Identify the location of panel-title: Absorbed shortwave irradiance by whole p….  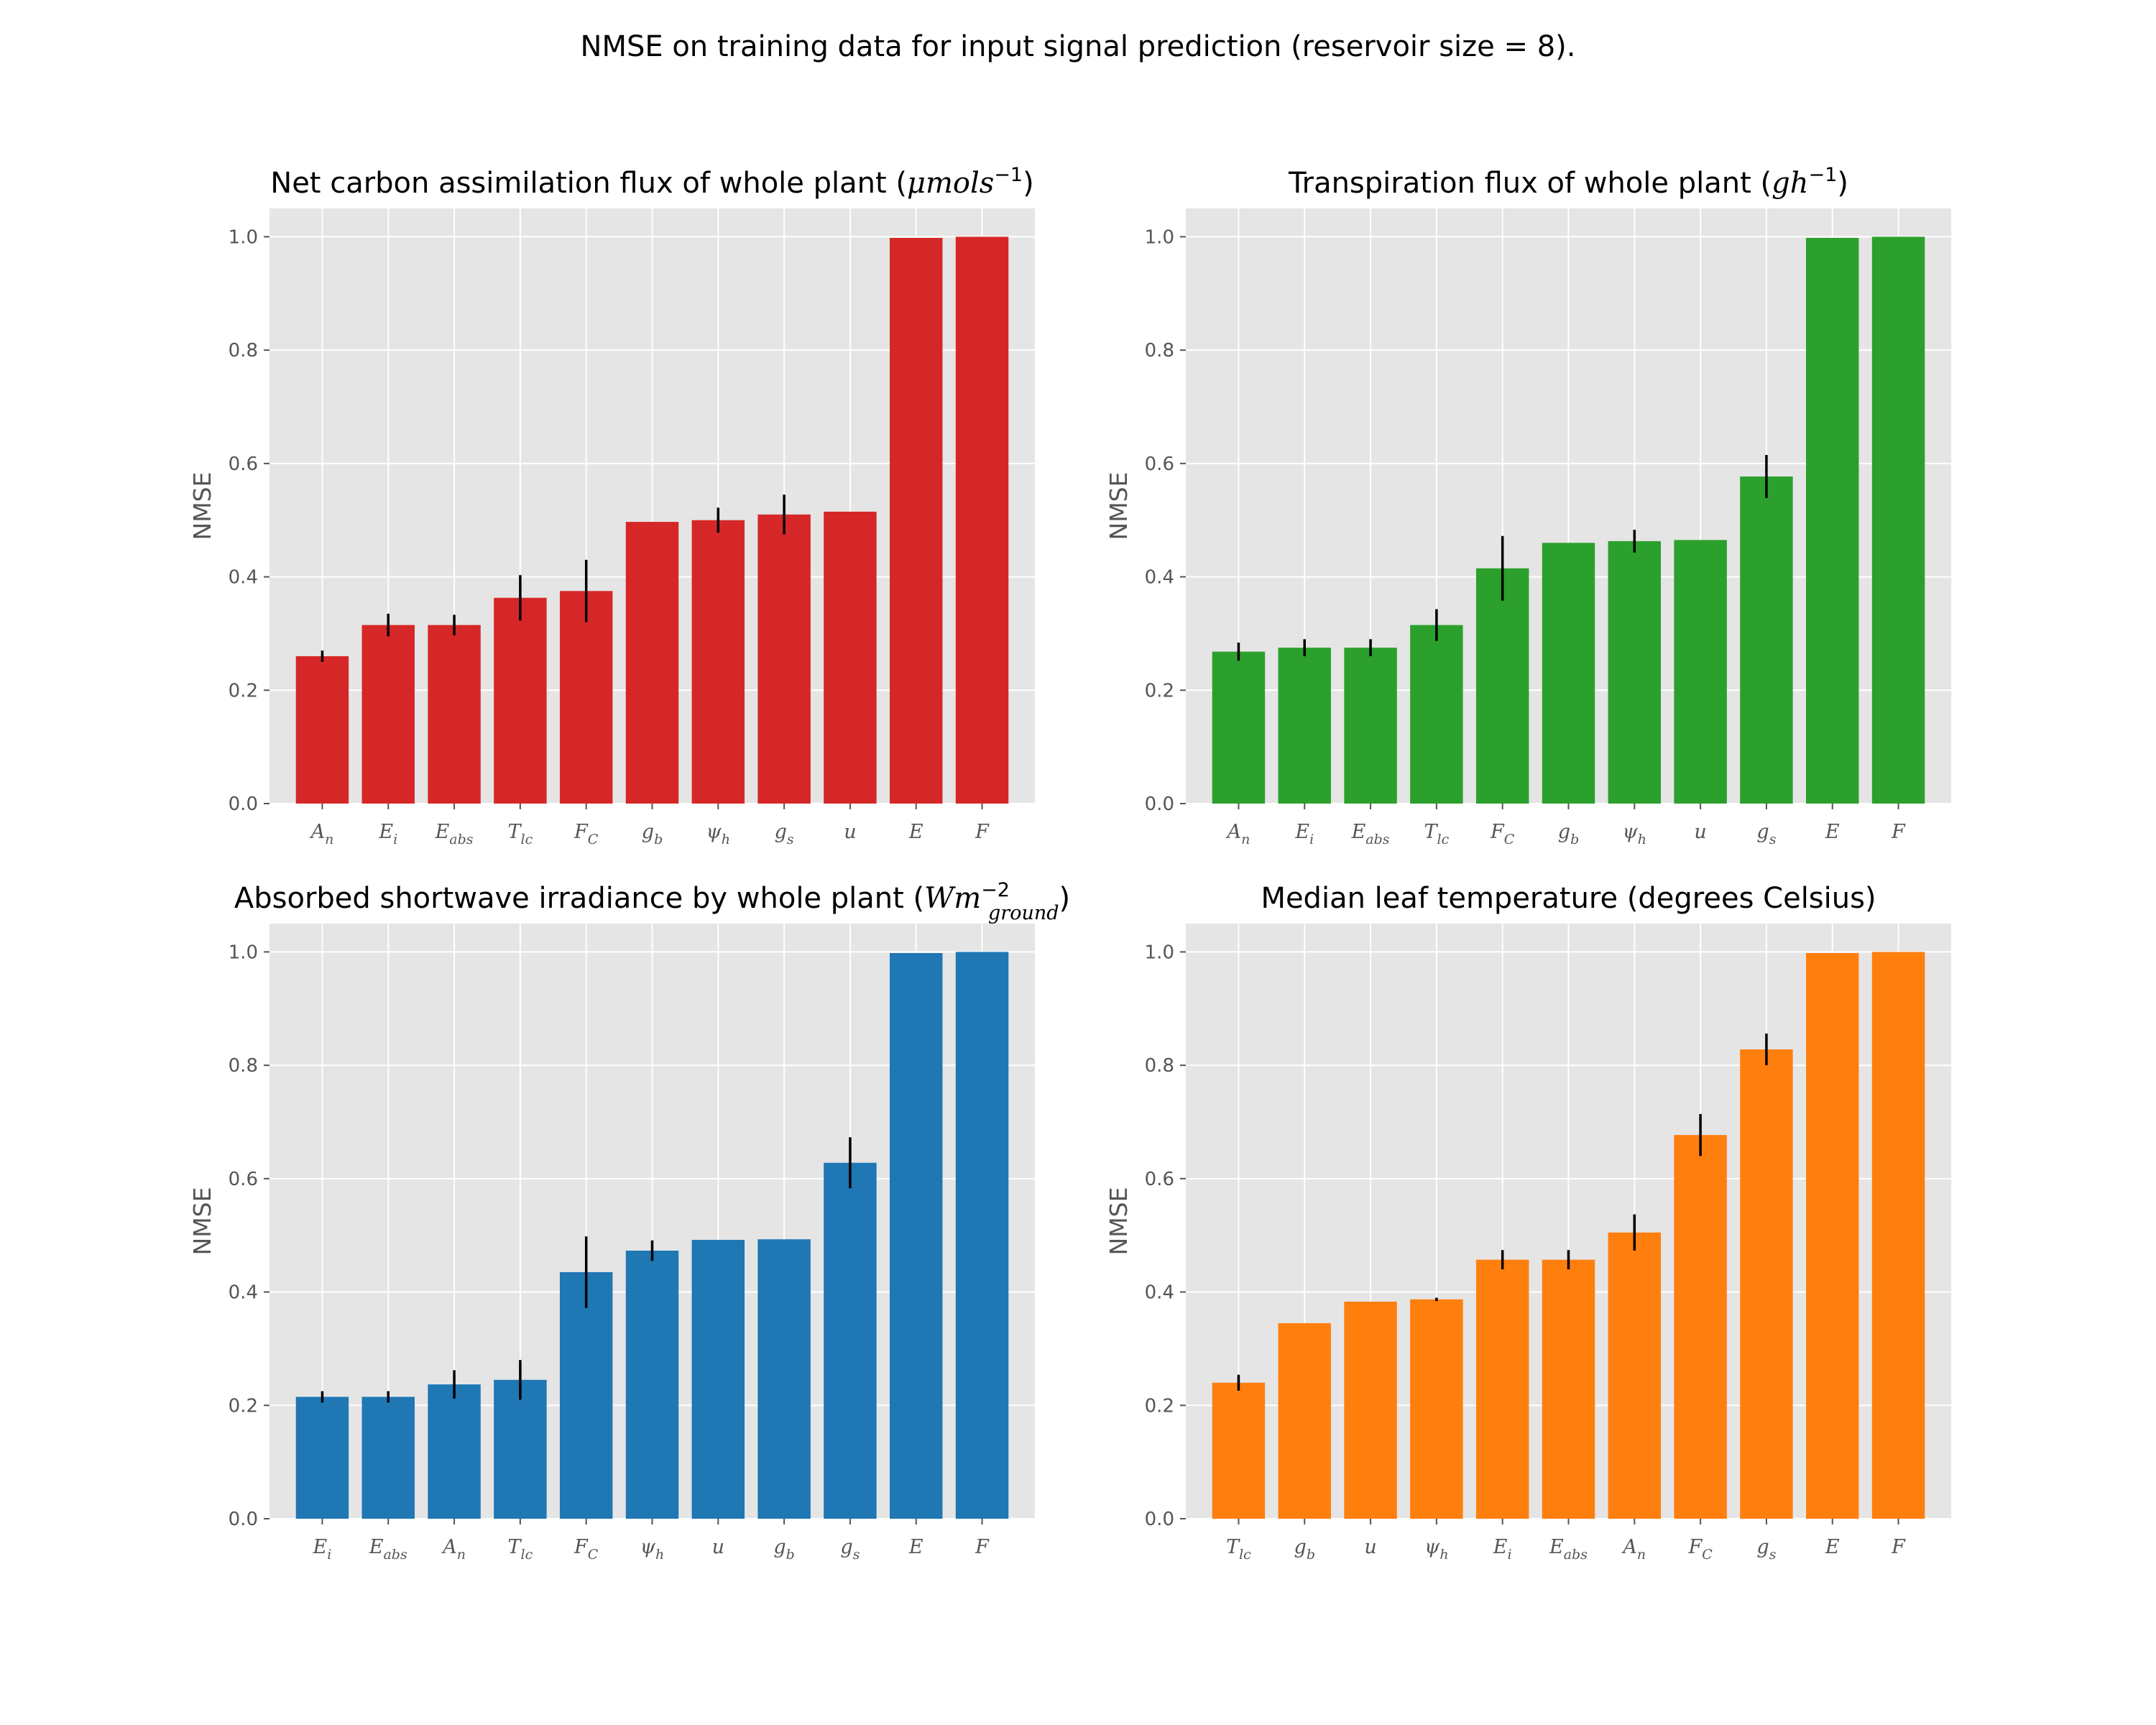
(652, 901).